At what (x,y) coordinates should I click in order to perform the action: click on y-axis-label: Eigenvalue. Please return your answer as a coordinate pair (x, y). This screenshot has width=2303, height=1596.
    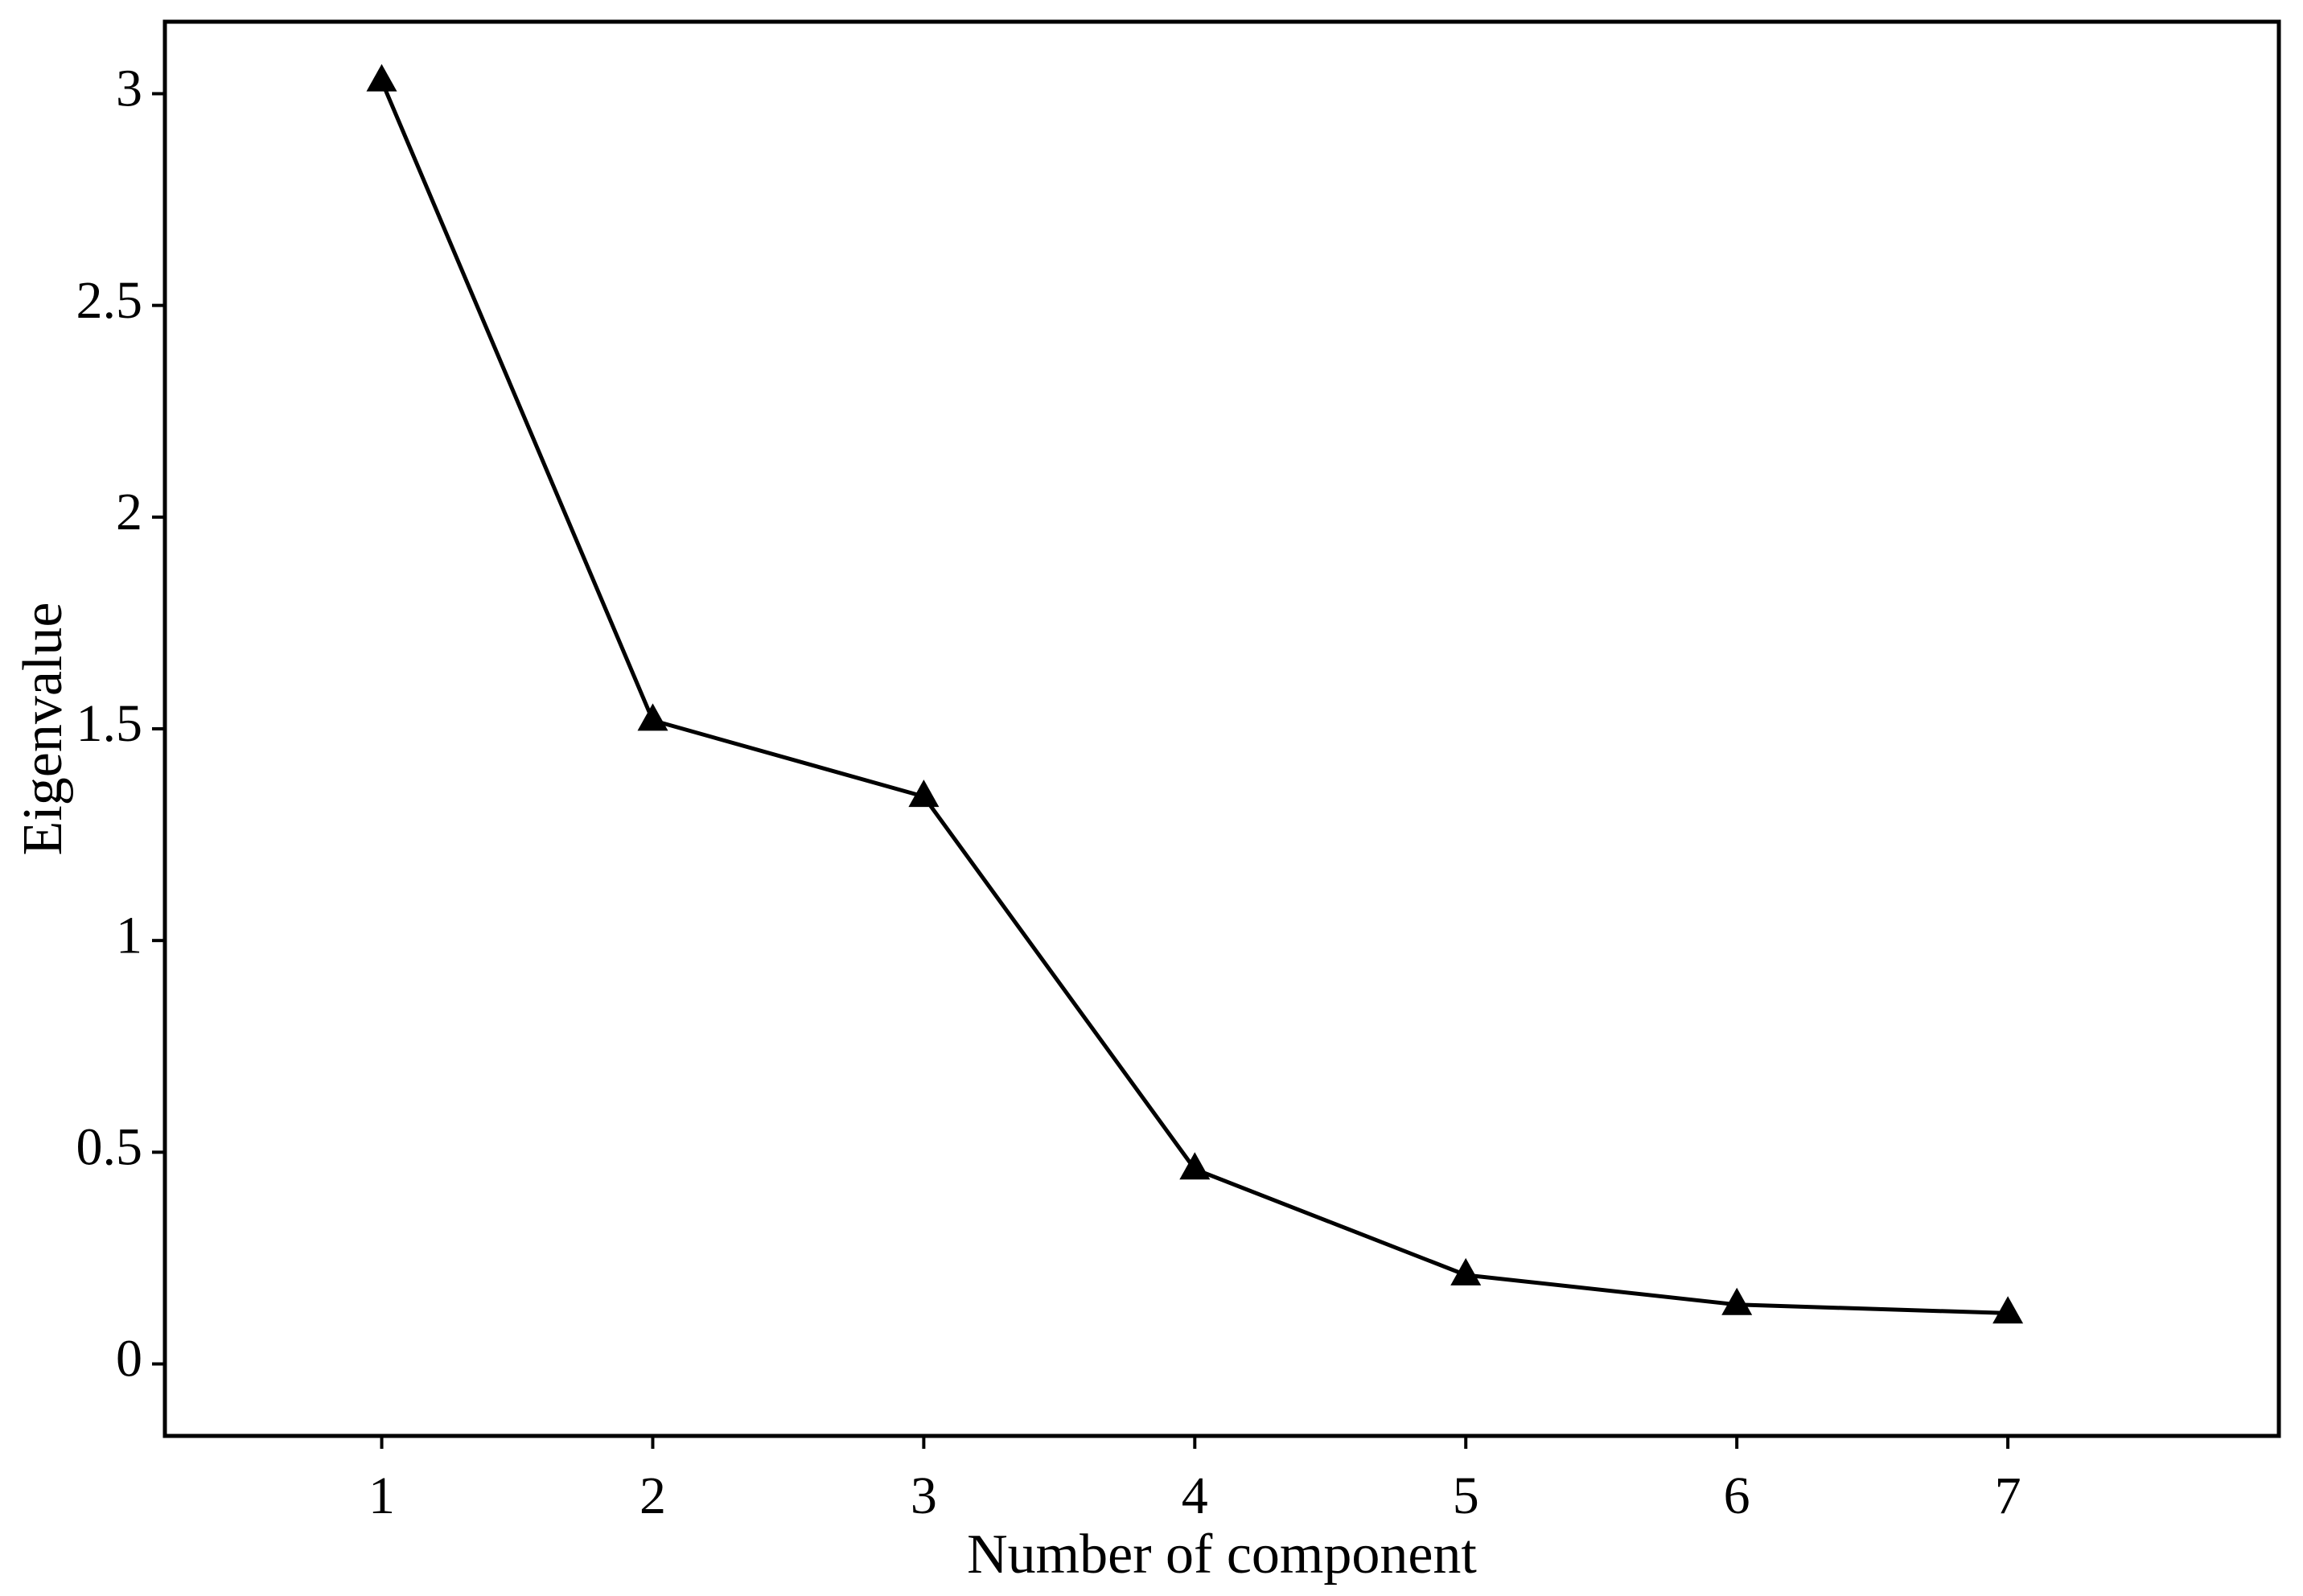
    Looking at the image, I should click on (43, 729).